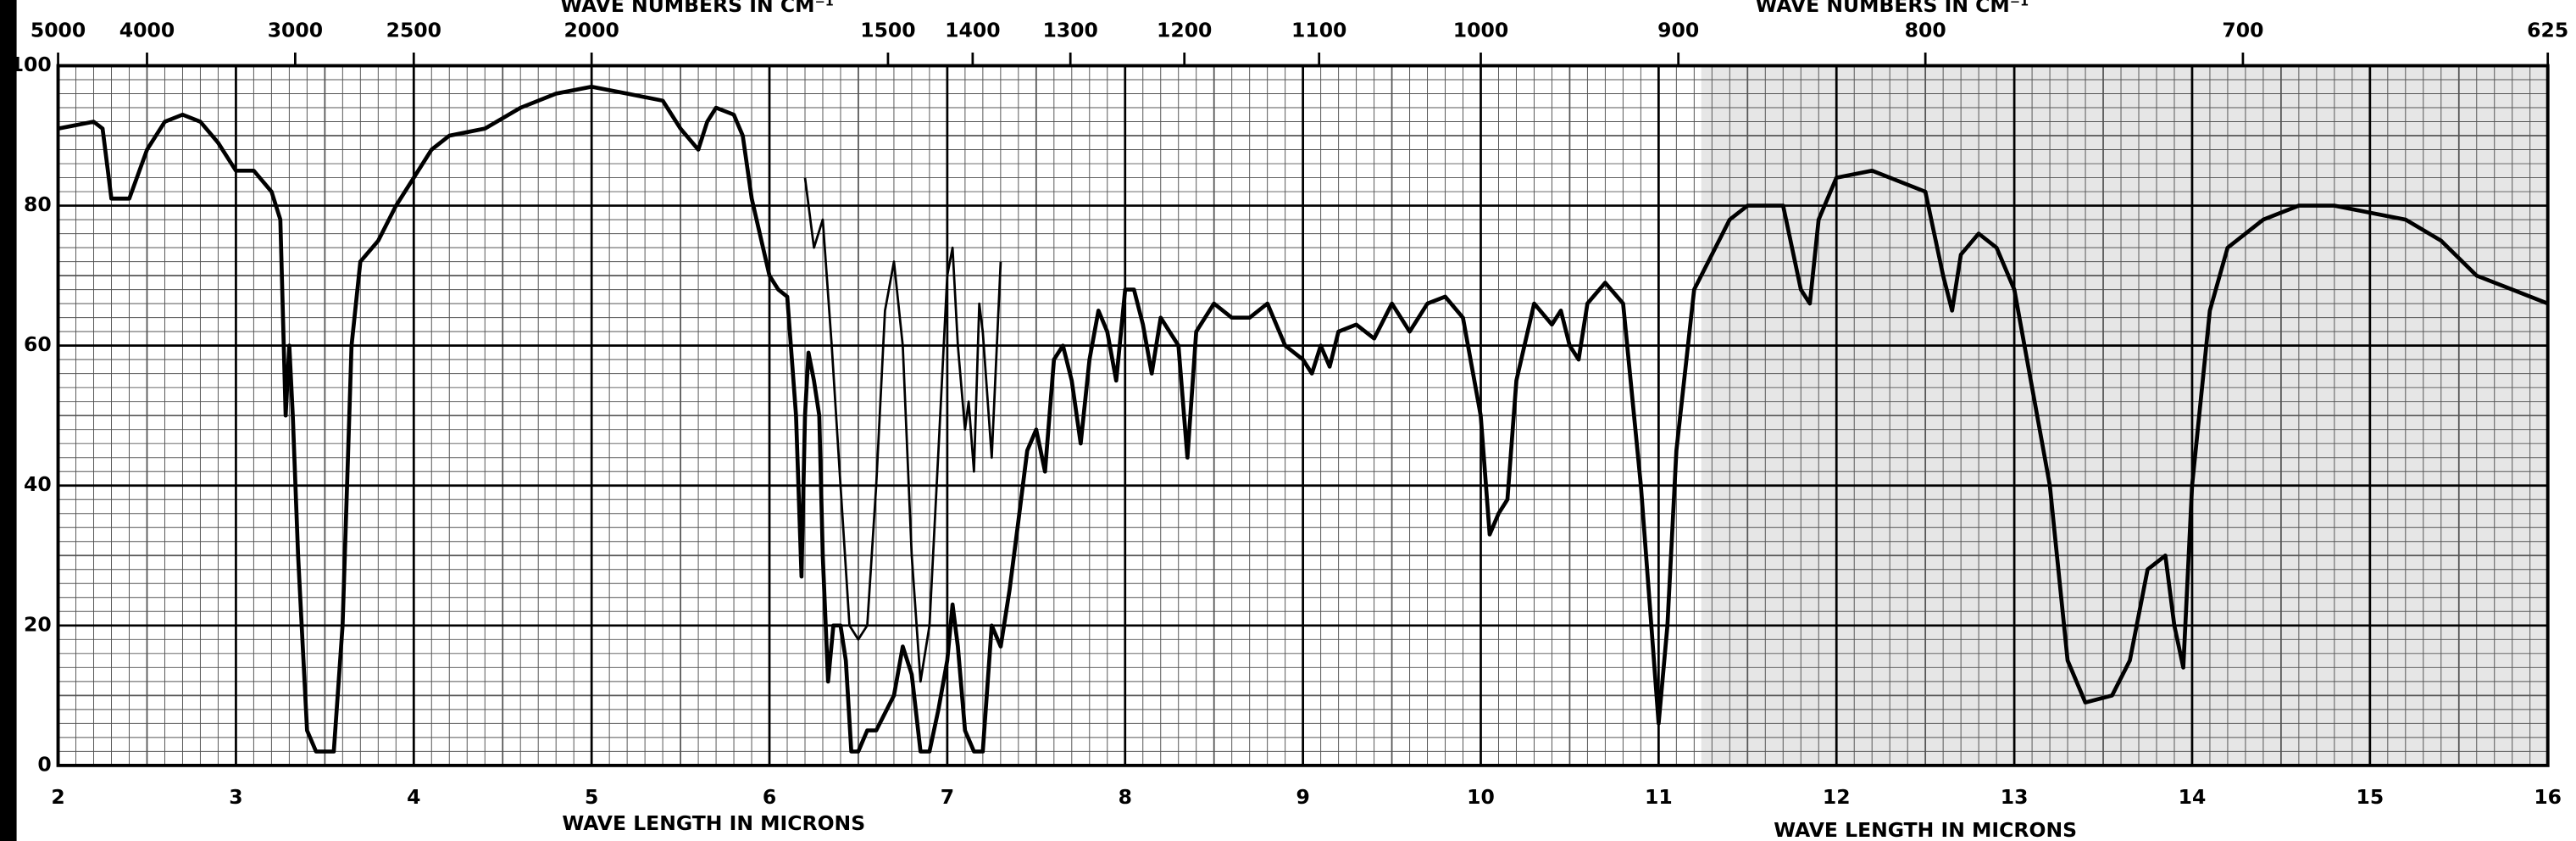  What do you see at coordinates (2242, 30) in the screenshot?
I see `x2-tick-label: 700` at bounding box center [2242, 30].